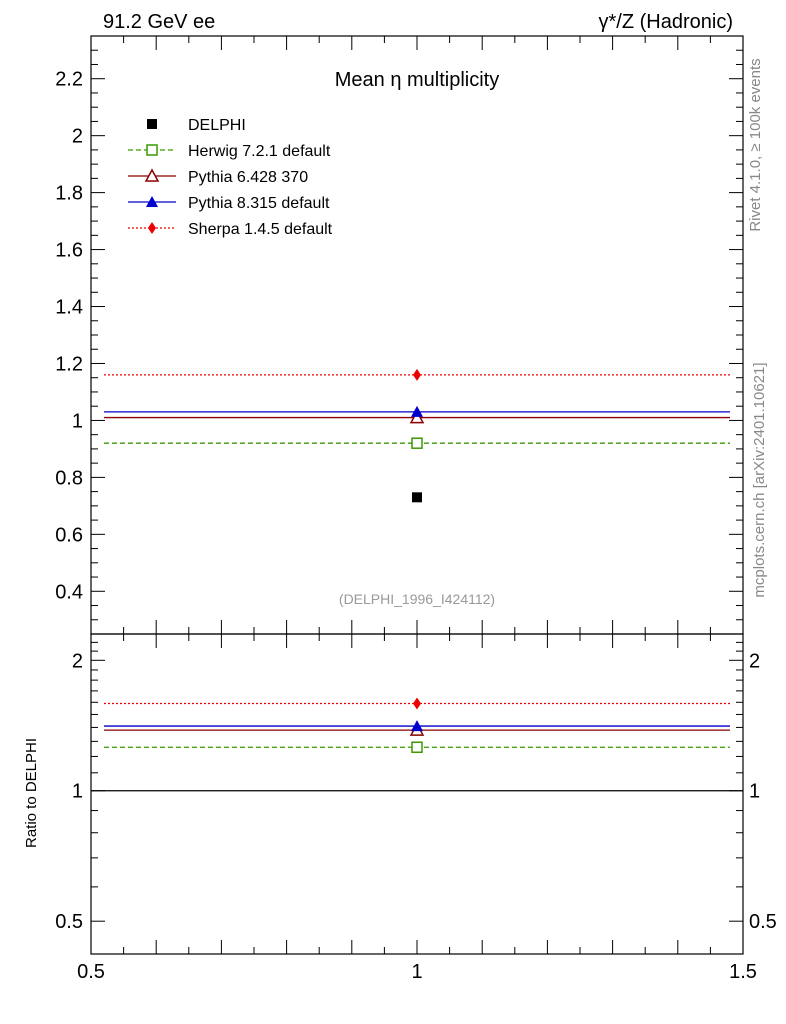 The width and height of the screenshot is (786, 1024). I want to click on legend-entry-label: Sherpa 1.4.5 default, so click(260, 229).